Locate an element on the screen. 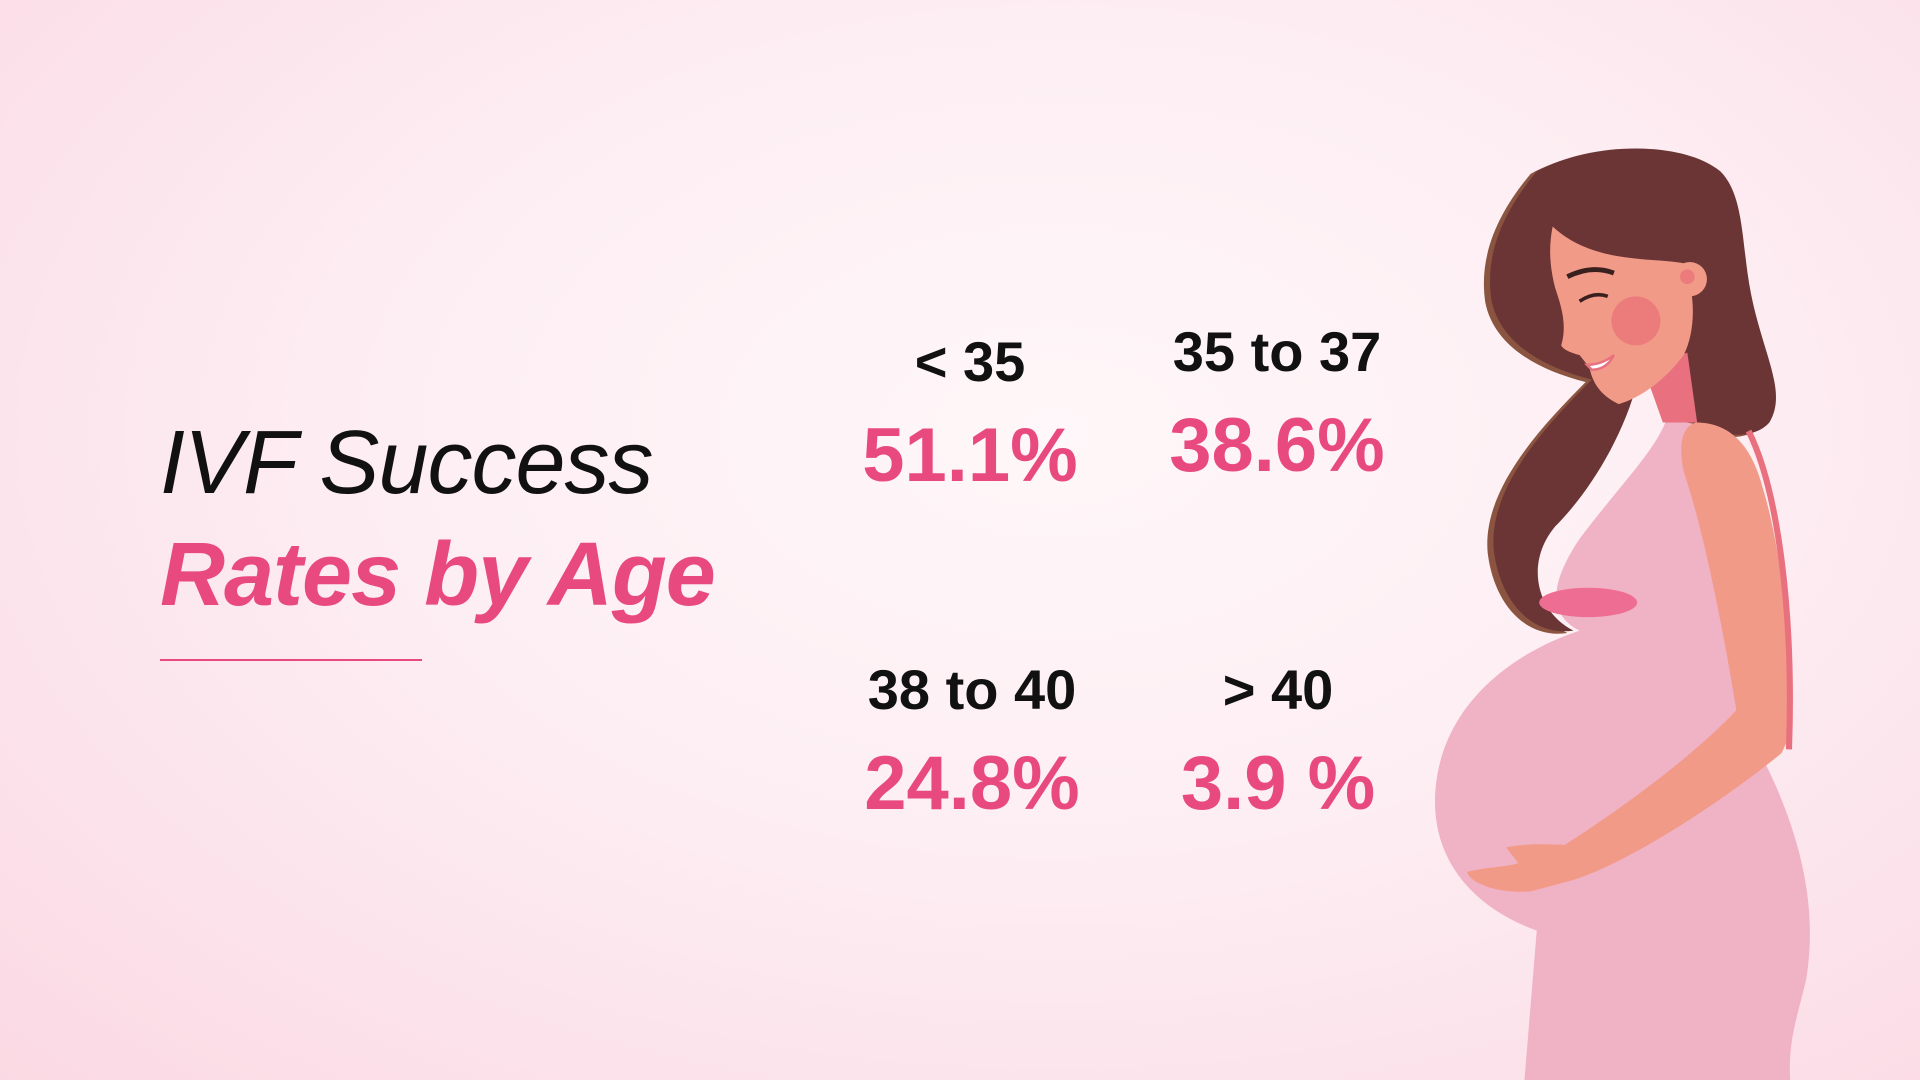 The width and height of the screenshot is (1920, 1080). success-rate: 38.6% is located at coordinates (1277, 445).